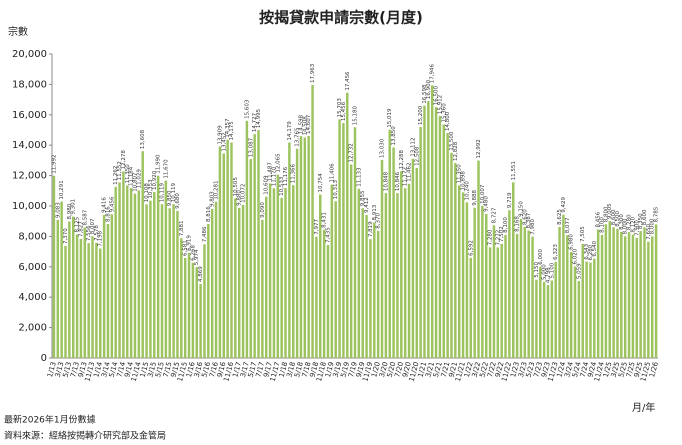 The image size is (682, 445). What do you see at coordinates (475, 197) in the screenshot?
I see `value-label: 9,888` at bounding box center [475, 197].